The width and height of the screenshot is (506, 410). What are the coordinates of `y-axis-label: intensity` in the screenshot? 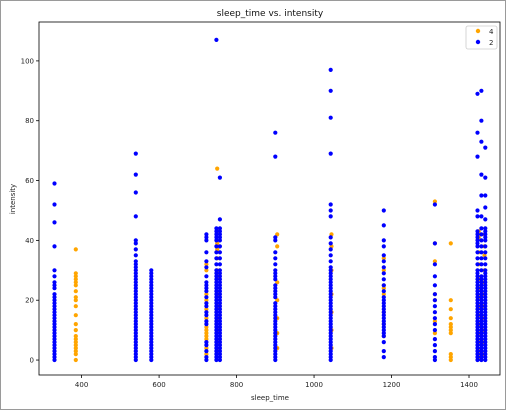 It's located at (13, 199).